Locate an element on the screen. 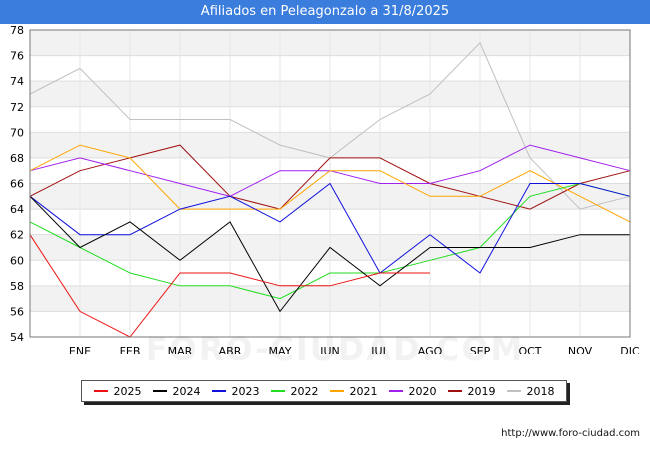 The width and height of the screenshot is (650, 450). chart-title: Afiliados en Peleagonzalo a 31/8/2025 is located at coordinates (325, 12).